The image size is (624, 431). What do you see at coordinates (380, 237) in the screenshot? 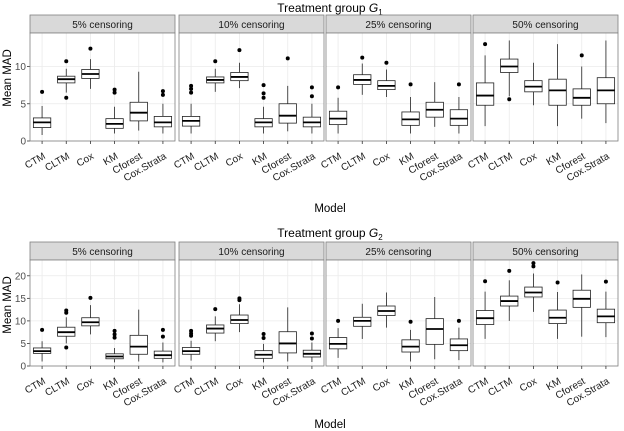
I see `title-g2-subscript: 2` at bounding box center [380, 237].